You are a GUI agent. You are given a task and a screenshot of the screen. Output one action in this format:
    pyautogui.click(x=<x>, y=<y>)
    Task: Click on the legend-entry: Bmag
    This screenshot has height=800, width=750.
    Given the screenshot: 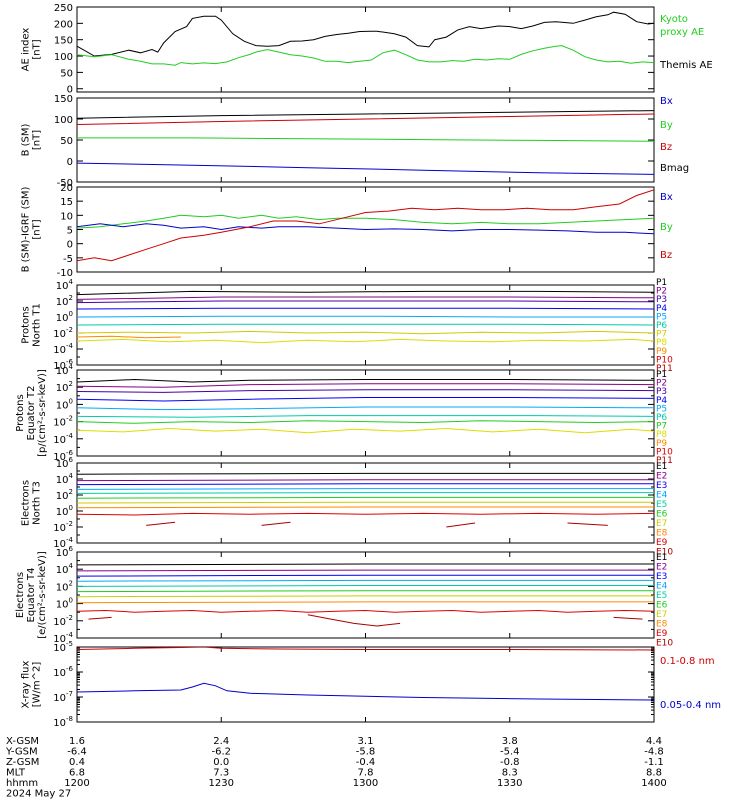 What is the action you would take?
    pyautogui.click(x=674, y=168)
    